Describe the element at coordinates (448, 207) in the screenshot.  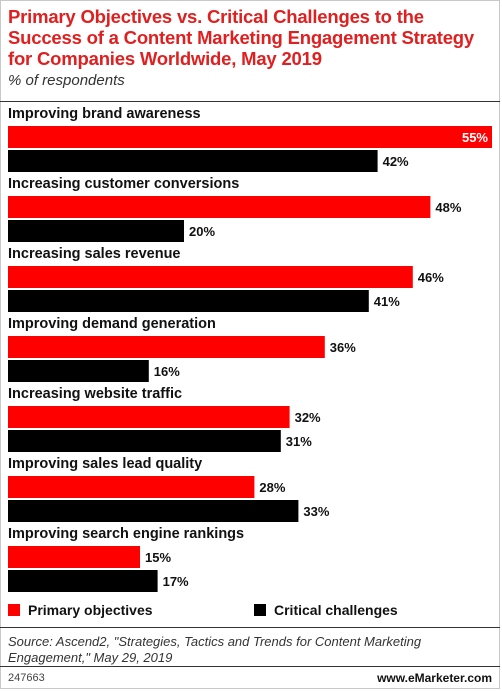
I see `value-label-primary: 48%` at that location.